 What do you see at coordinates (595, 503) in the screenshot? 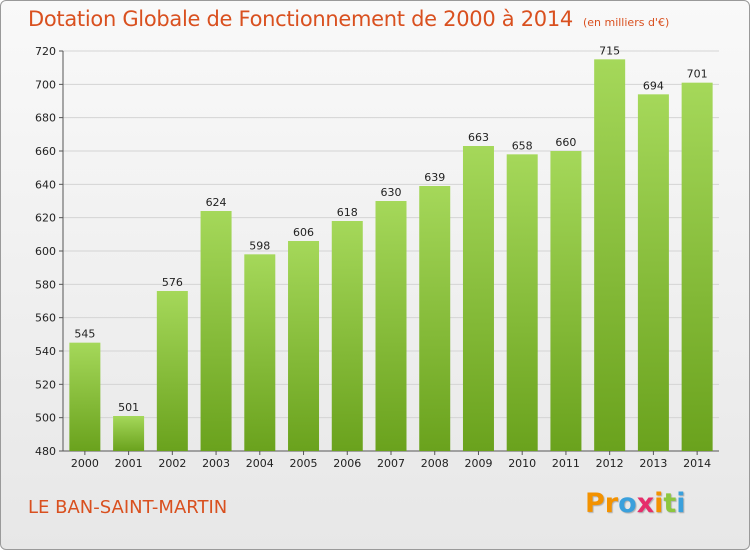
I see `logo-letter: P` at bounding box center [595, 503].